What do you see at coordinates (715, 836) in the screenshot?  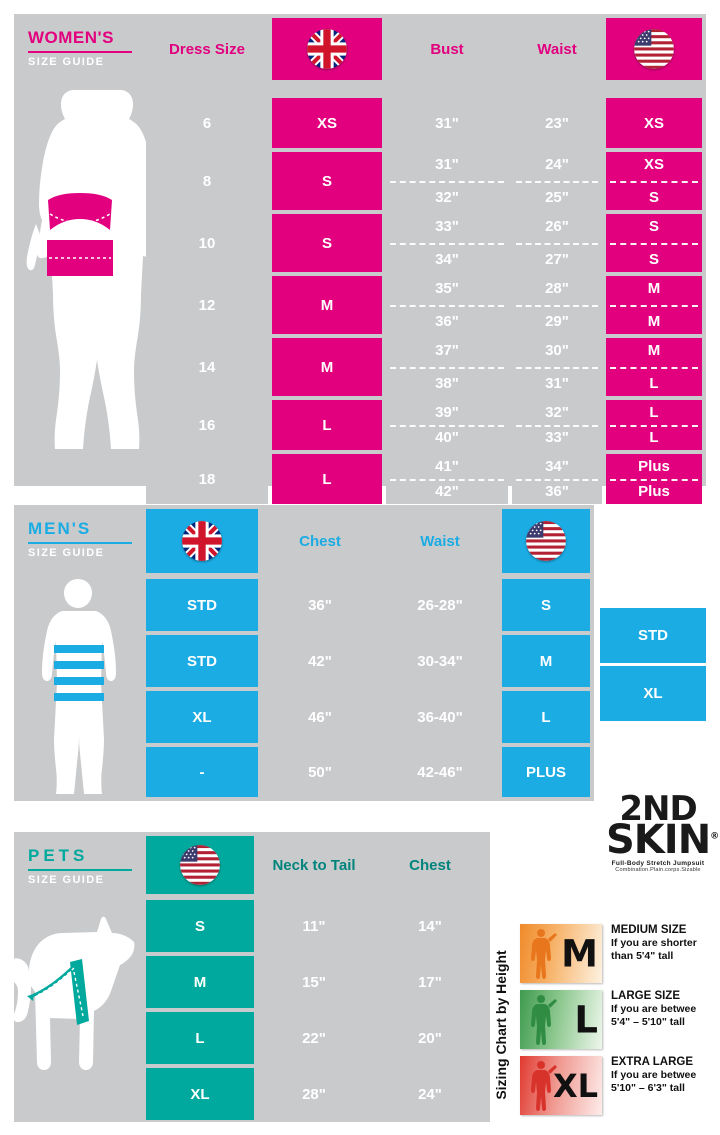 I see `logo-registered-mark: ®` at bounding box center [715, 836].